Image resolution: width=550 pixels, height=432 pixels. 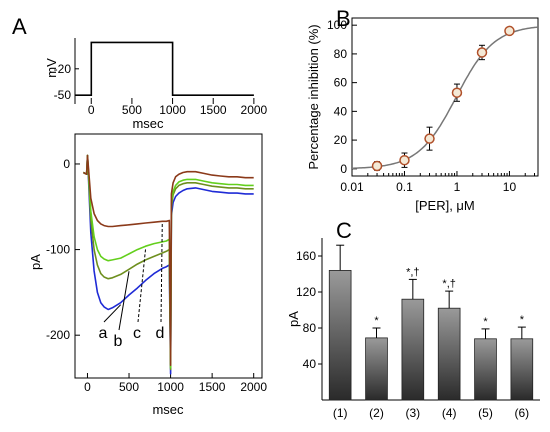 What do you see at coordinates (341, 83) in the screenshot?
I see `inhibition-y-tick-label: 60` at bounding box center [341, 83].